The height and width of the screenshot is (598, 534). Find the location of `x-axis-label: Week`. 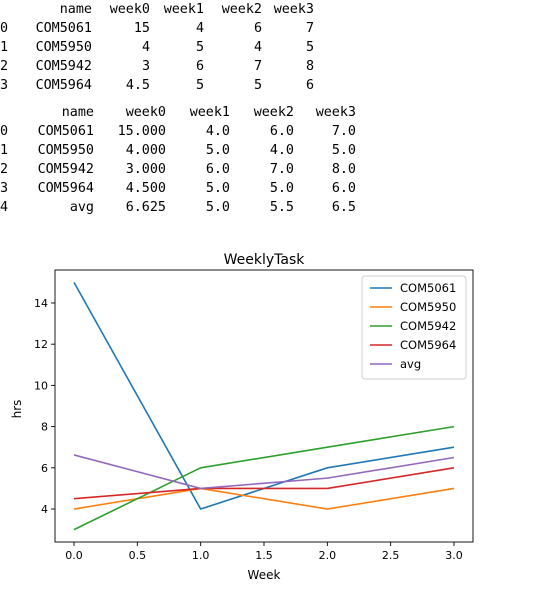

x-axis-label: Week is located at coordinates (264, 575).